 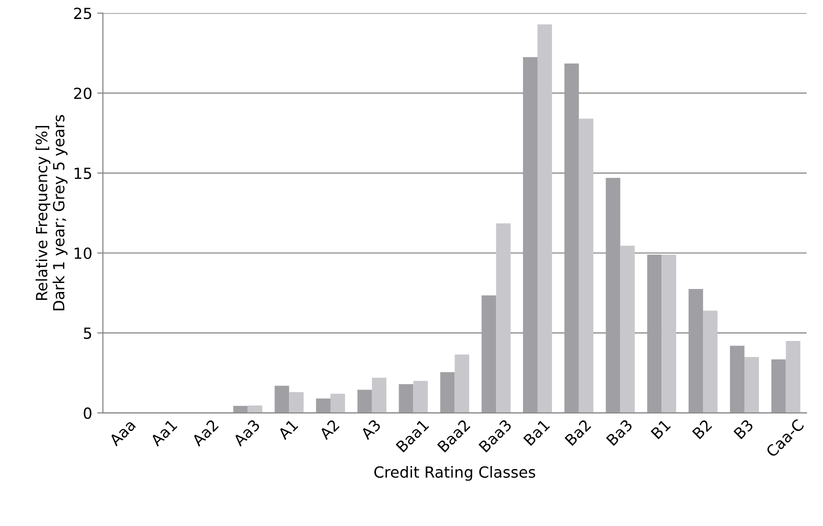 What do you see at coordinates (83, 253) in the screenshot?
I see `y-tick-label: 10` at bounding box center [83, 253].